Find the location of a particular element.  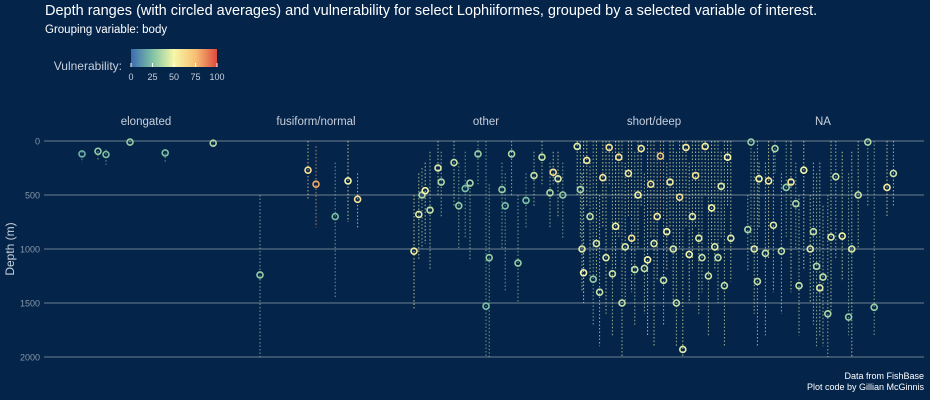

legend-colorbar is located at coordinates (174, 58).